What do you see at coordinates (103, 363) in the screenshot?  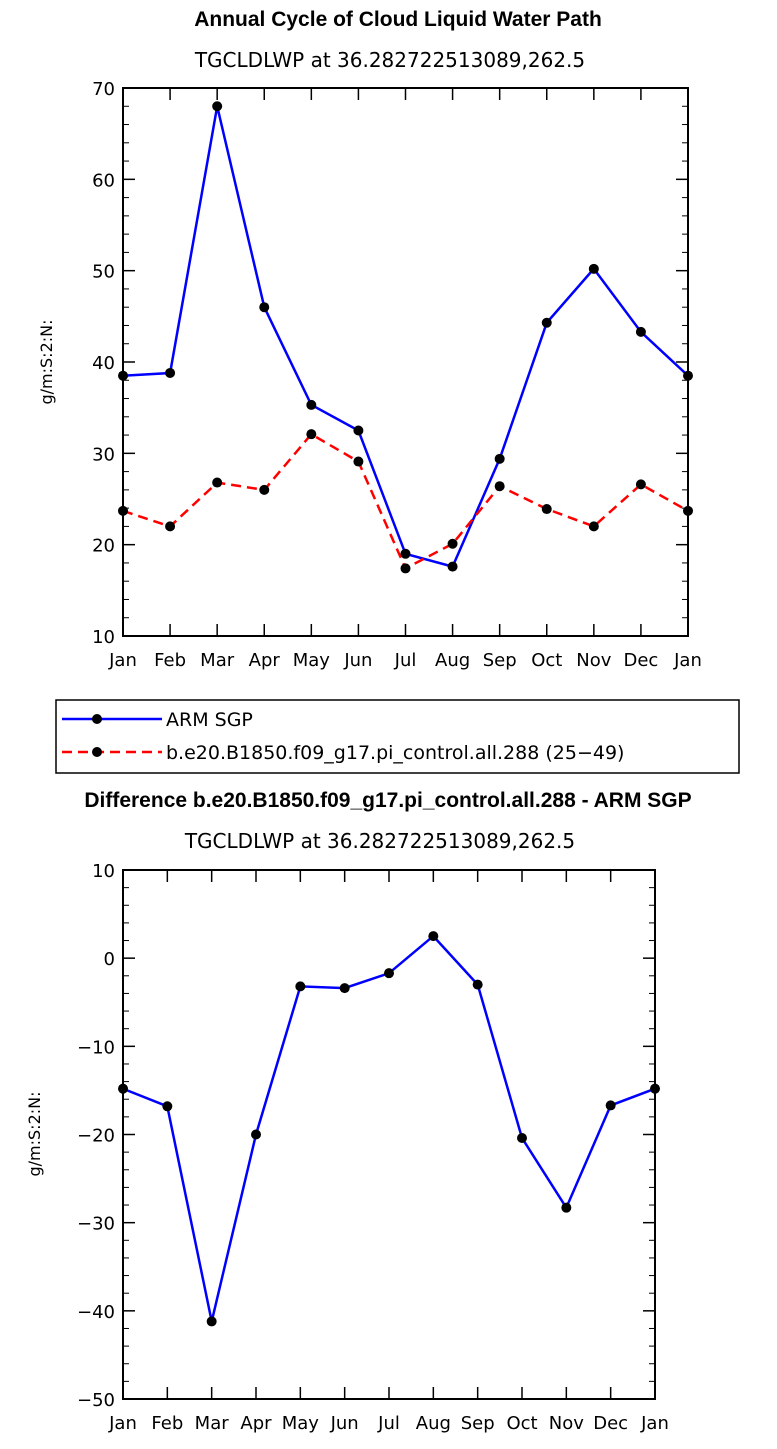 I see `y-tick-label: 40` at bounding box center [103, 363].